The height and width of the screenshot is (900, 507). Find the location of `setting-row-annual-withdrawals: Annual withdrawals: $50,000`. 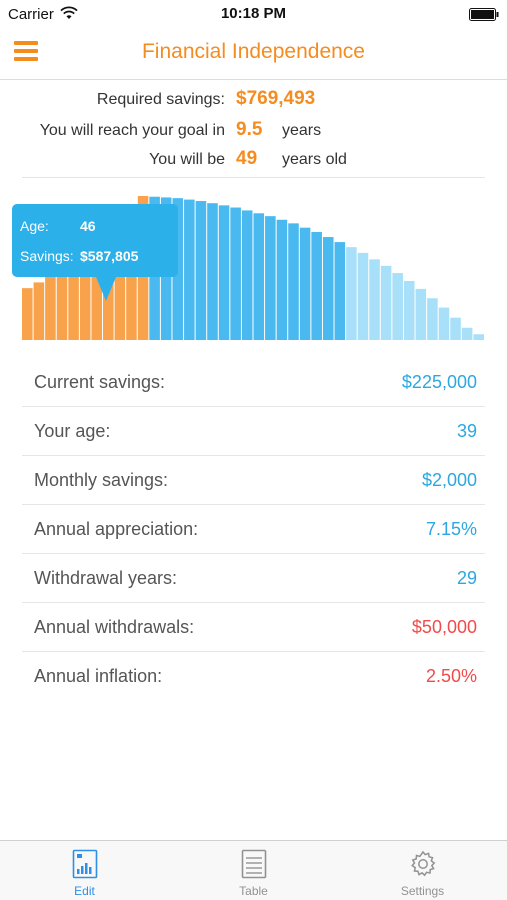

setting-row-annual-withdrawals: Annual withdrawals: $50,000 is located at coordinates (253, 627).